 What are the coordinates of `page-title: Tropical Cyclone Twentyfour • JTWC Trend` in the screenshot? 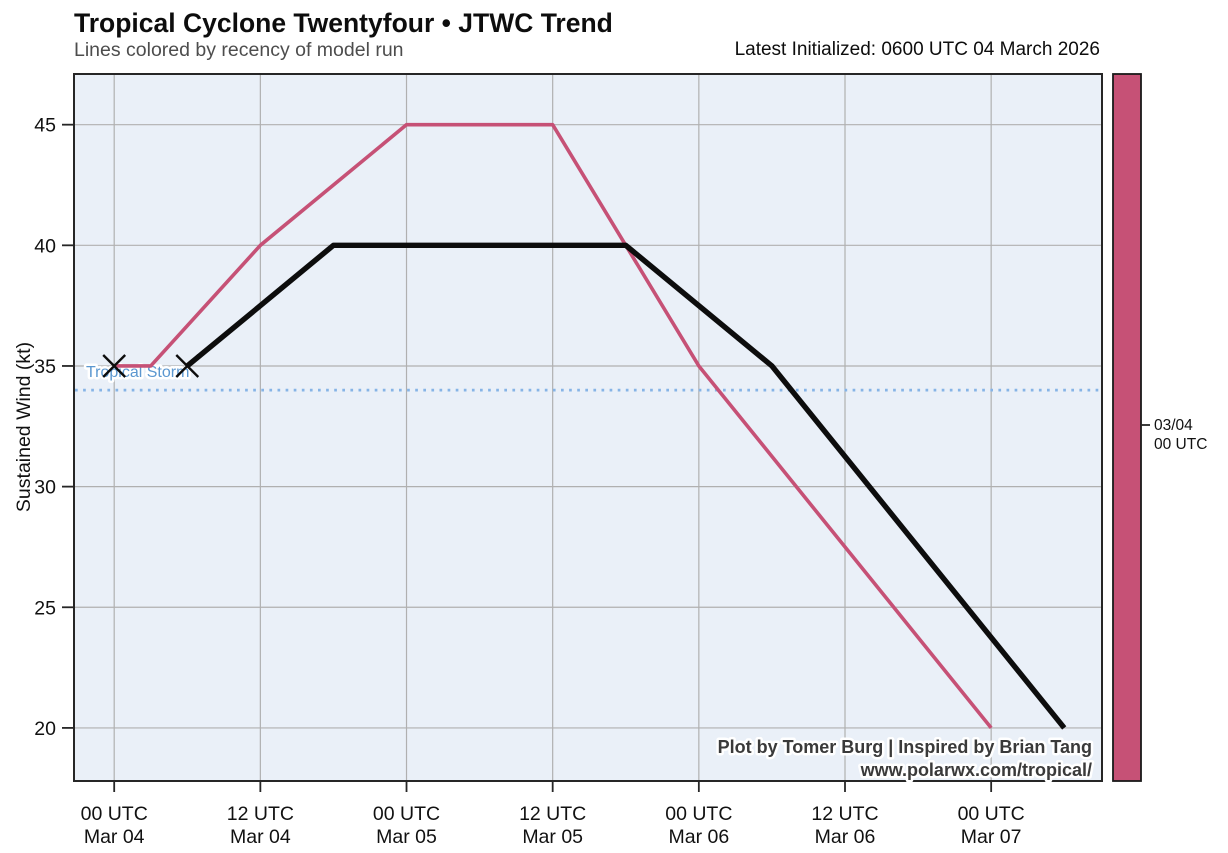 It's located at (343, 23).